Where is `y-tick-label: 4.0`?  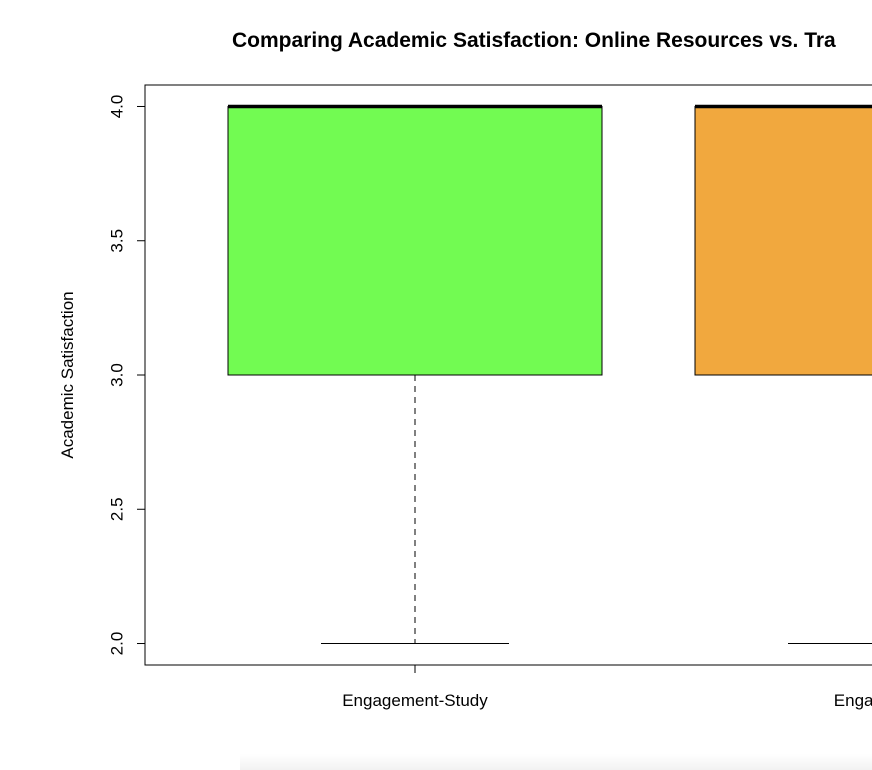
y-tick-label: 4.0 is located at coordinates (116, 107).